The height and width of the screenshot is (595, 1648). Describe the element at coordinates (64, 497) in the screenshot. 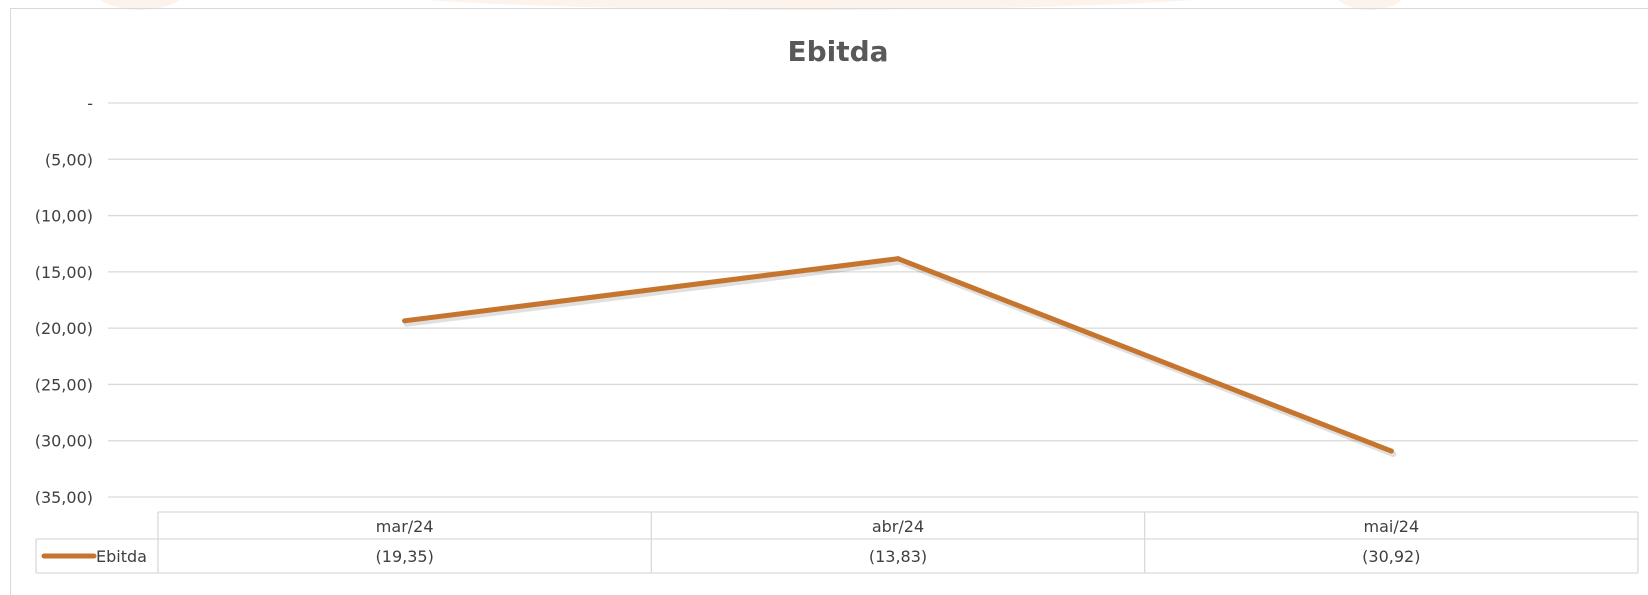

I see `y-tick-label: (35,00)` at that location.